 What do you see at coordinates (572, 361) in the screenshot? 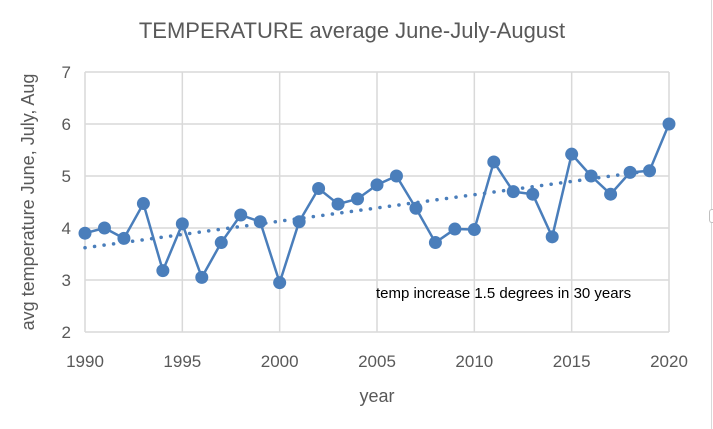
I see `x-tick-label: 2015` at bounding box center [572, 361].